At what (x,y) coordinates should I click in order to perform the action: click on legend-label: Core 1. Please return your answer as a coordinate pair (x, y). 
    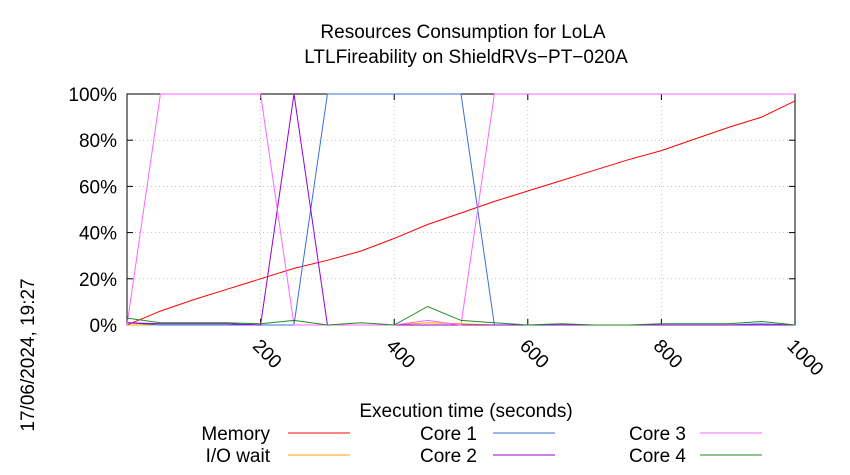
    Looking at the image, I should click on (448, 434).